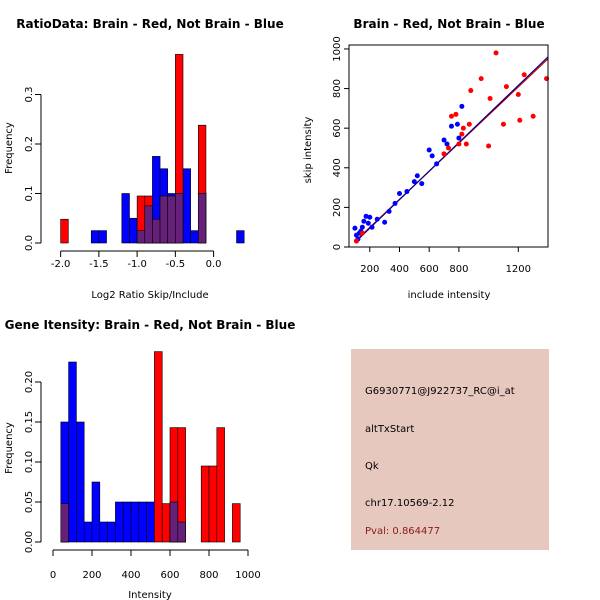 The image size is (600, 600). I want to click on intensity-scatter-fit-line, so click(452, 149).